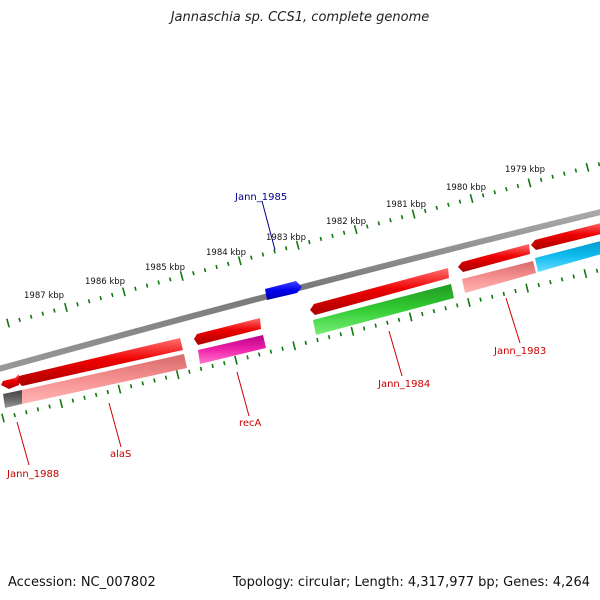  Describe the element at coordinates (565, 236) in the screenshot. I see `gene-red-right-arrow` at that location.